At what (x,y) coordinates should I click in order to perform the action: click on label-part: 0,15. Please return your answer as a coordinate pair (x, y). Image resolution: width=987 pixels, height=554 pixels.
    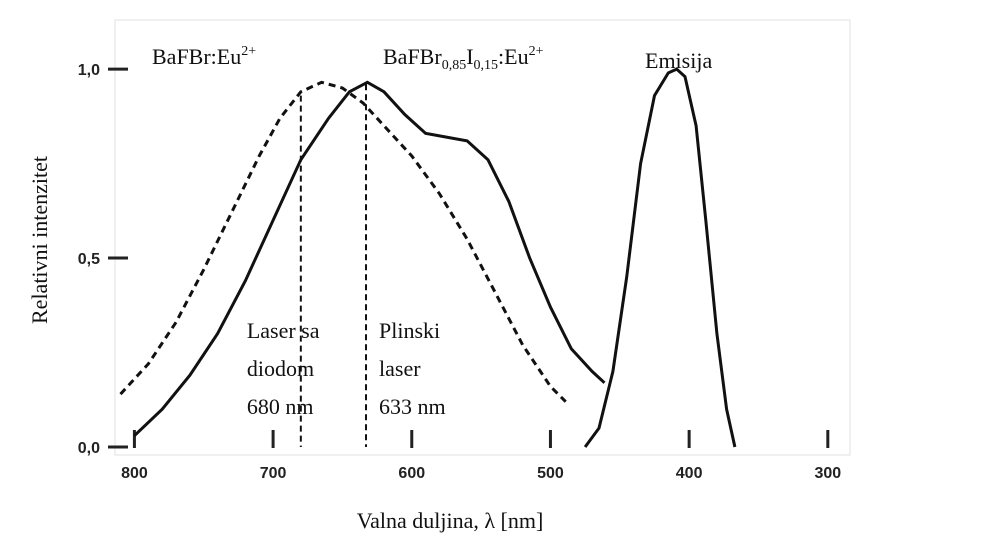
    Looking at the image, I should click on (486, 65).